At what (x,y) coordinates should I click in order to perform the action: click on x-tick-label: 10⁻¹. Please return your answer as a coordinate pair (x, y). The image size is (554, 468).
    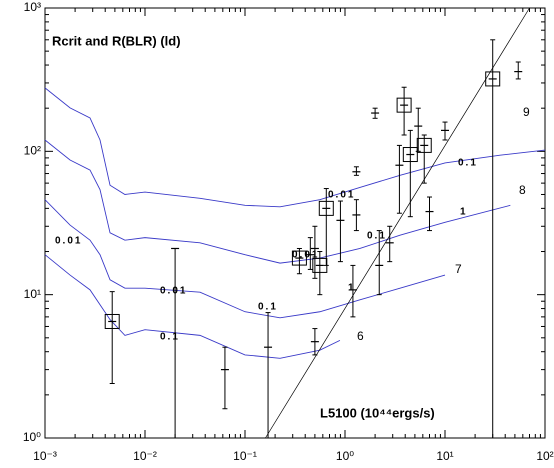
    Looking at the image, I should click on (245, 456).